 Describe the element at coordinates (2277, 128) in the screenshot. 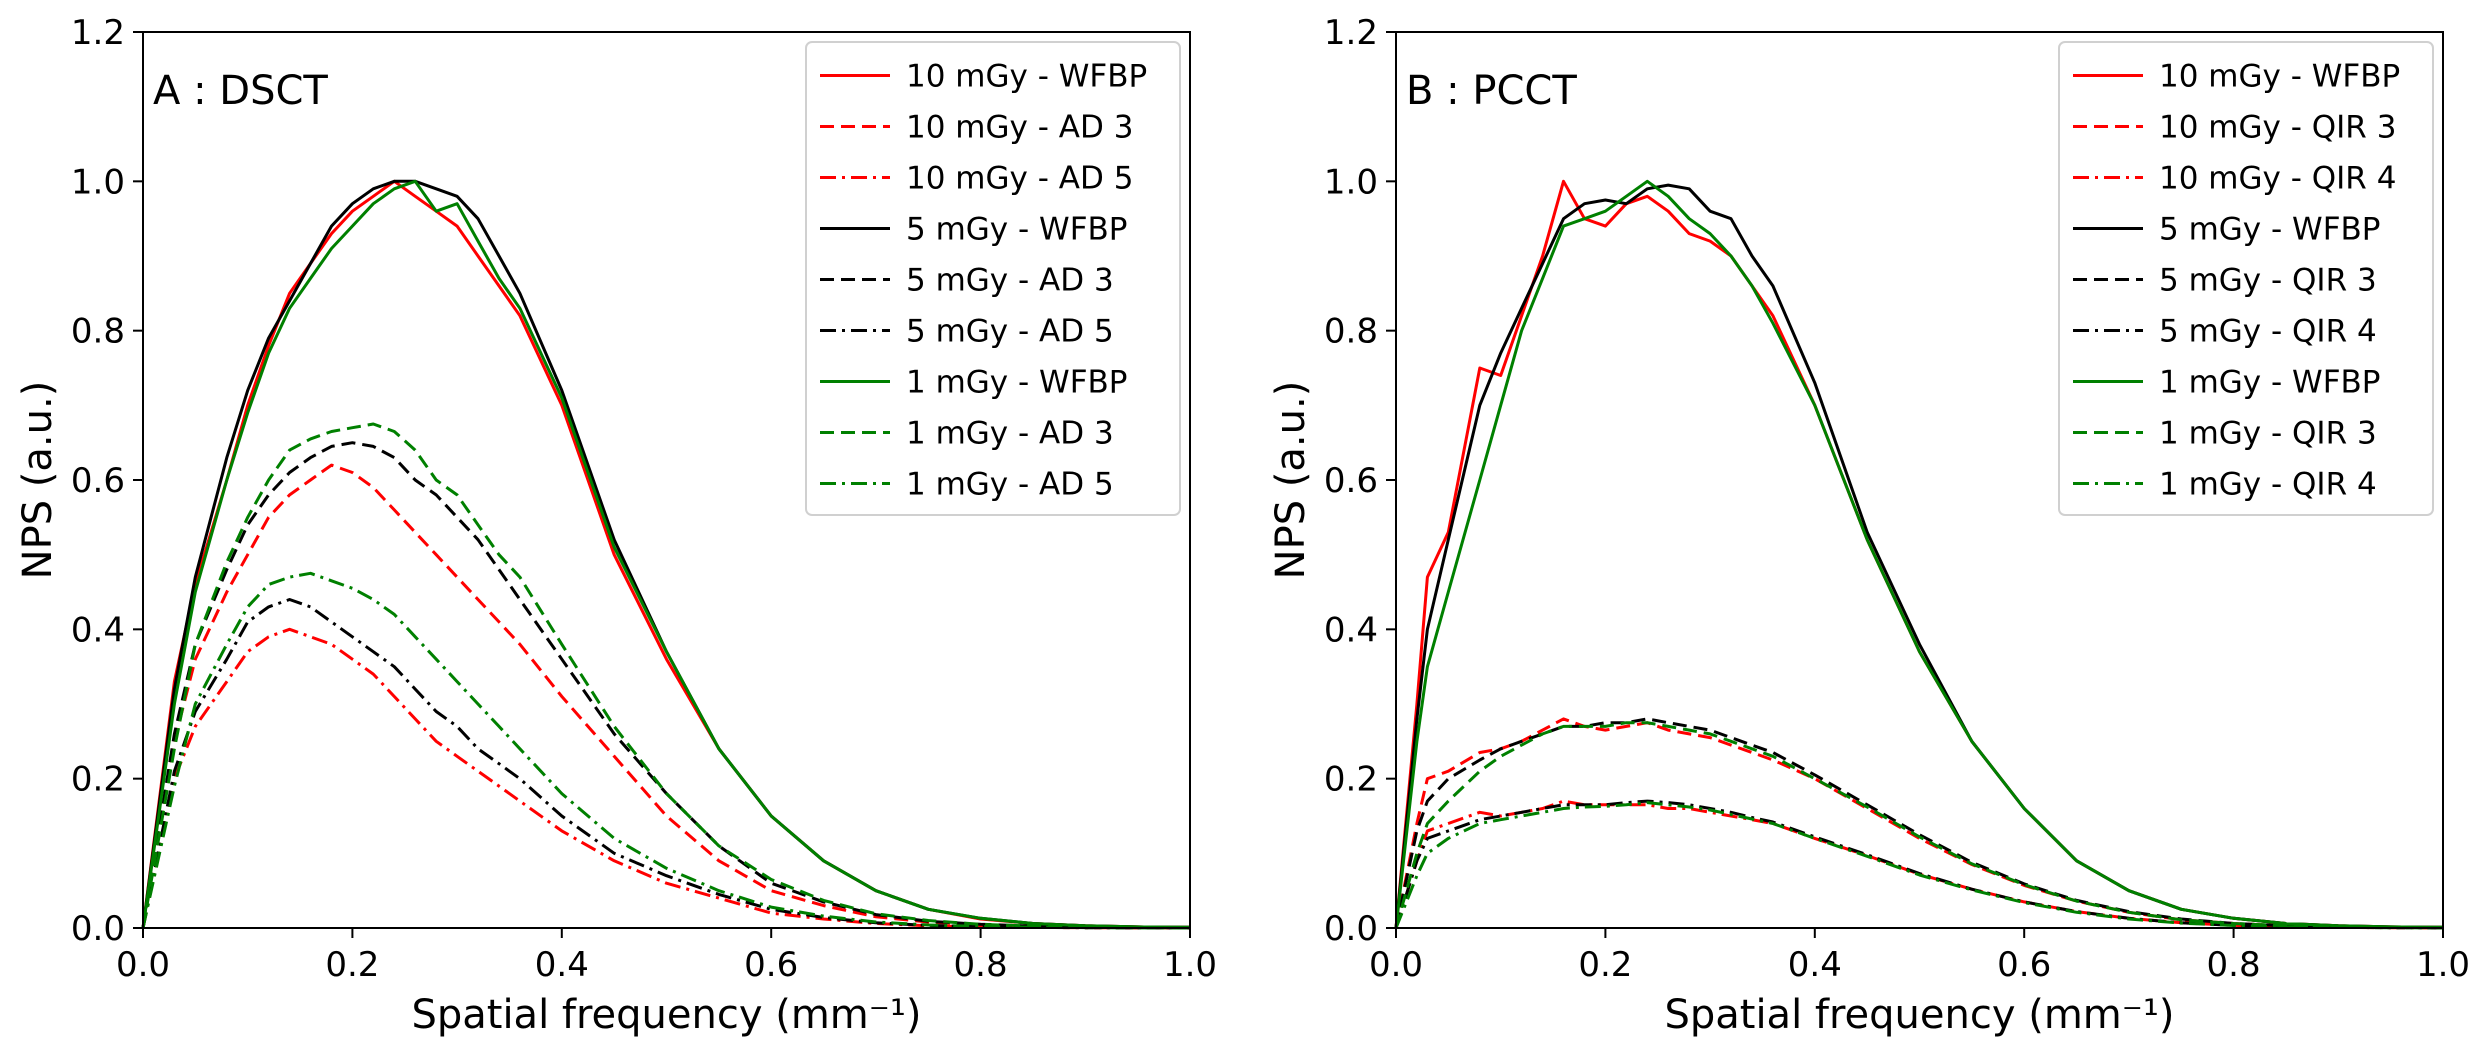

I see `legend-label-b-2: 10 mGy - QIR 3` at that location.